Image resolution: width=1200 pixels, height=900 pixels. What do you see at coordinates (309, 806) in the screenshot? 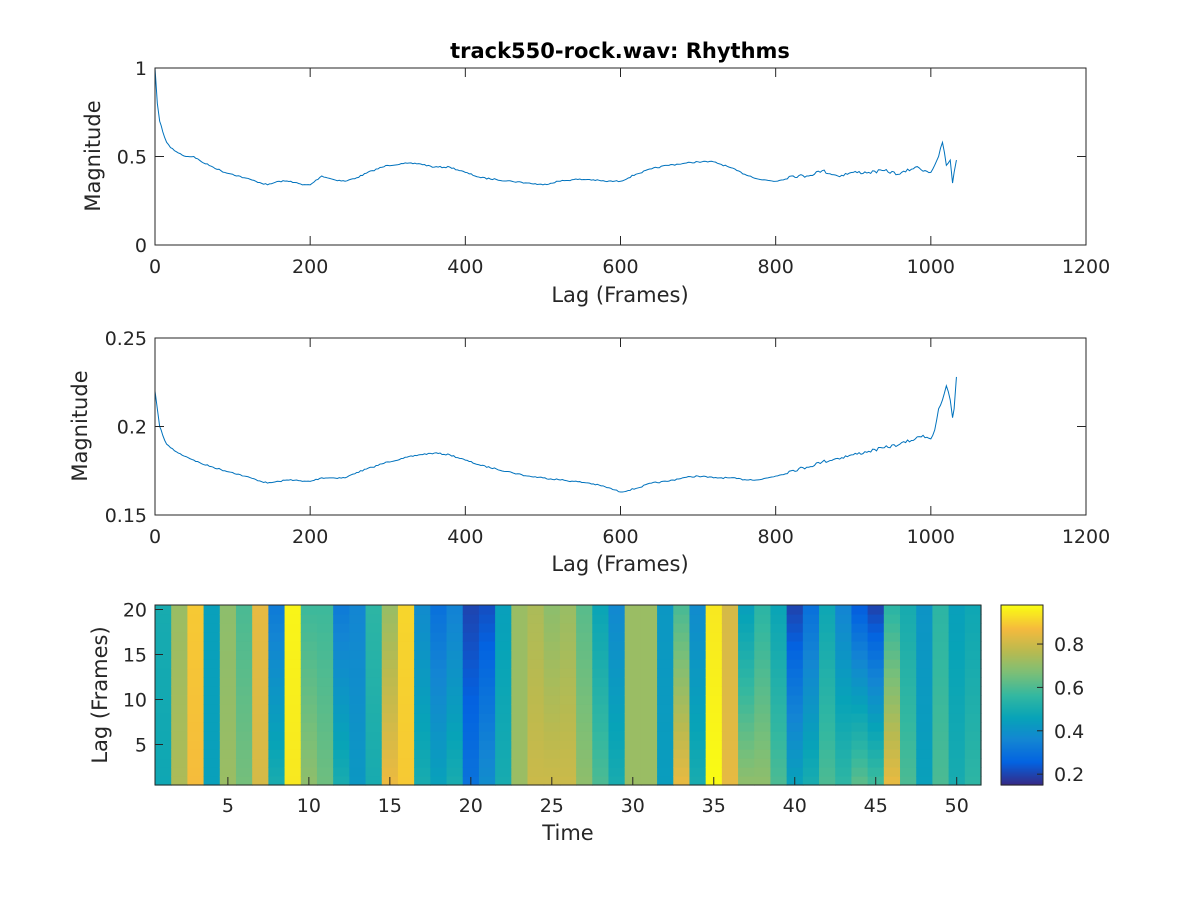
I see `heatmap-xtick-label: 10` at bounding box center [309, 806].